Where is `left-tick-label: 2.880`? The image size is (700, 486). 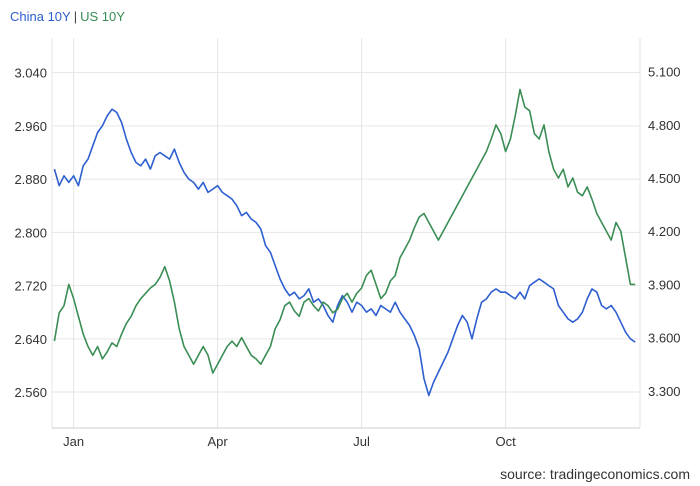
left-tick-label: 2.880 is located at coordinates (30, 179).